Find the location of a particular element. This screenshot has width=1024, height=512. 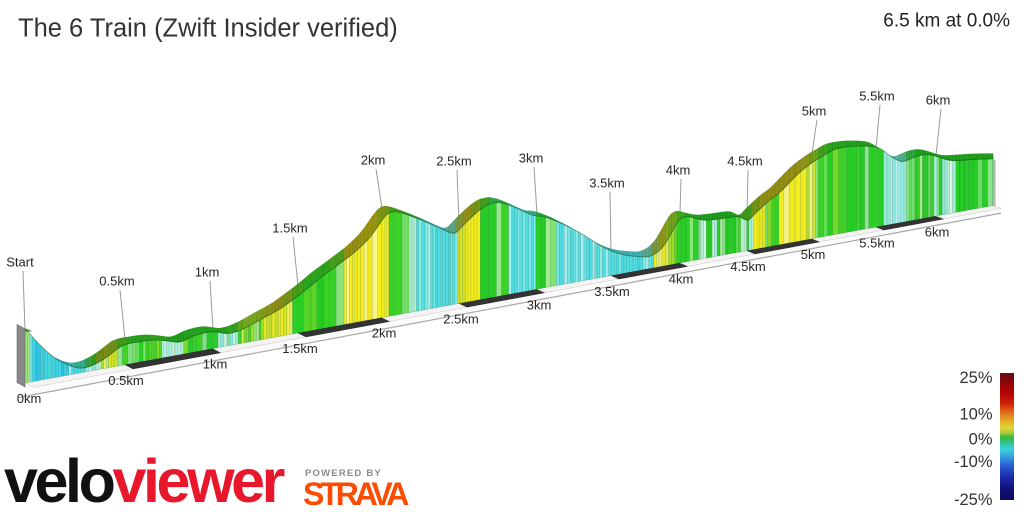

svg-text: 0km is located at coordinates (29, 398).